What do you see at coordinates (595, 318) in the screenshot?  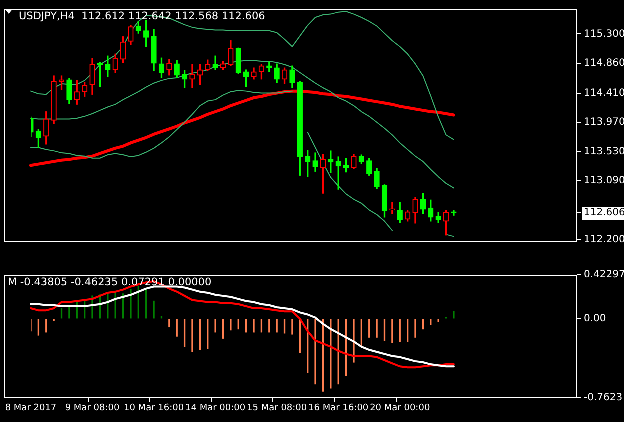 I see `y-tick-label: 0.00` at bounding box center [595, 318].